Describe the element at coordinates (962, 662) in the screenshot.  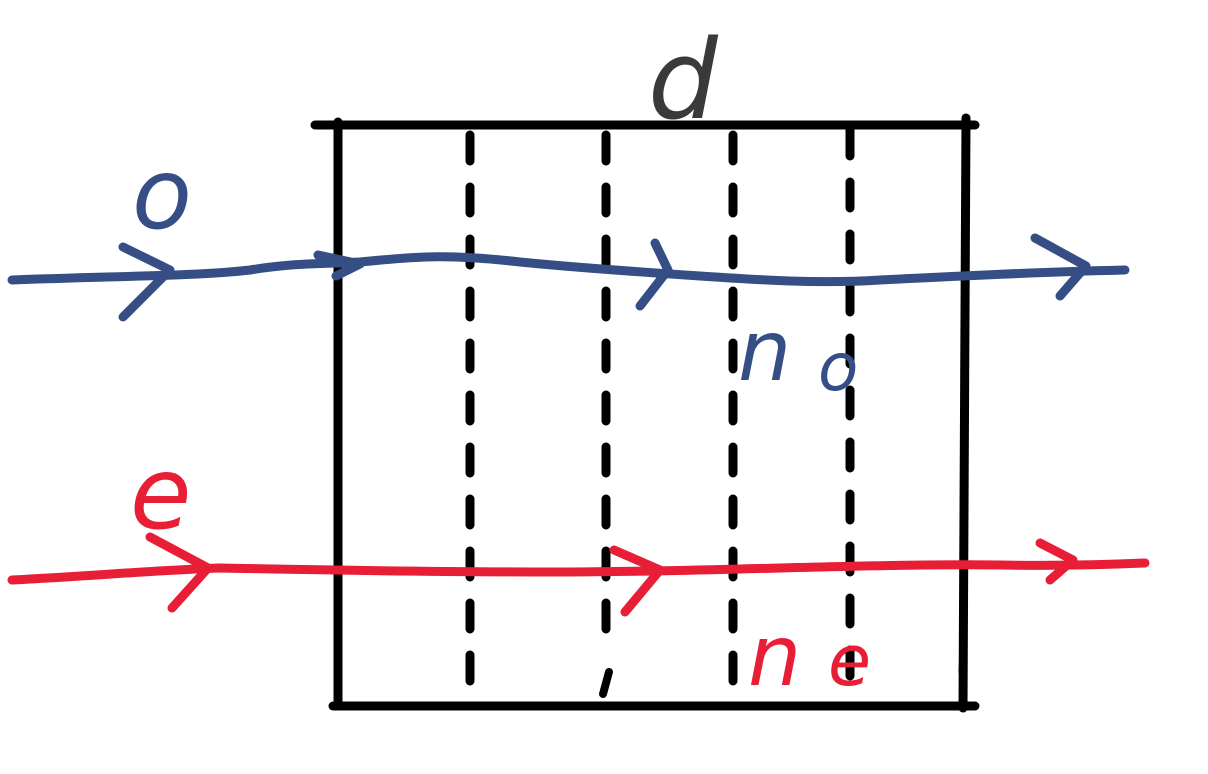
I see `right-edge-tick` at that location.